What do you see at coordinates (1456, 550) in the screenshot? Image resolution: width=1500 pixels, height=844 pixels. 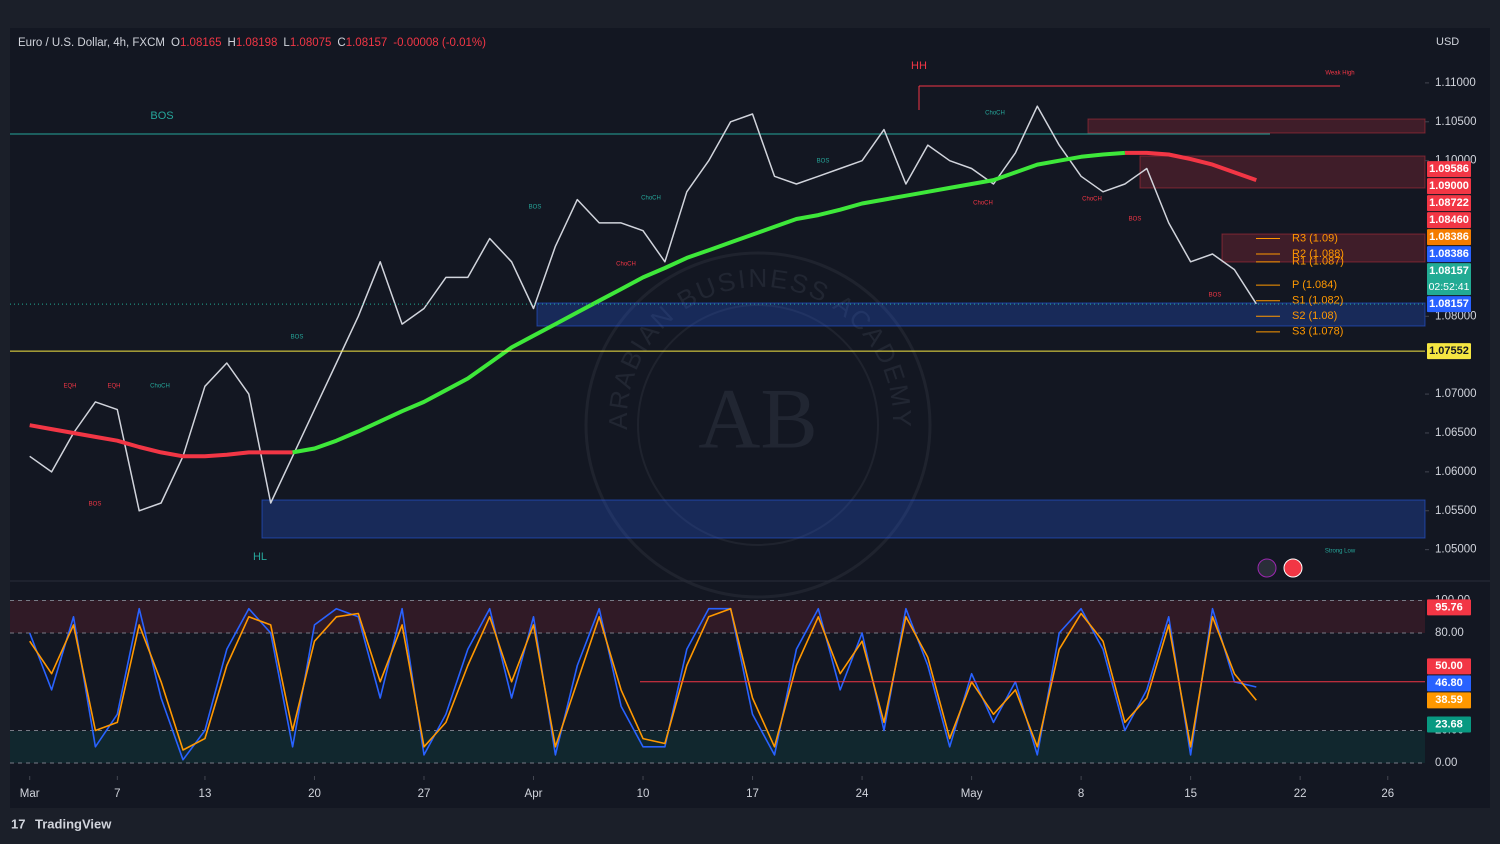 I see `y-tick-label: 1.05000` at bounding box center [1456, 550].